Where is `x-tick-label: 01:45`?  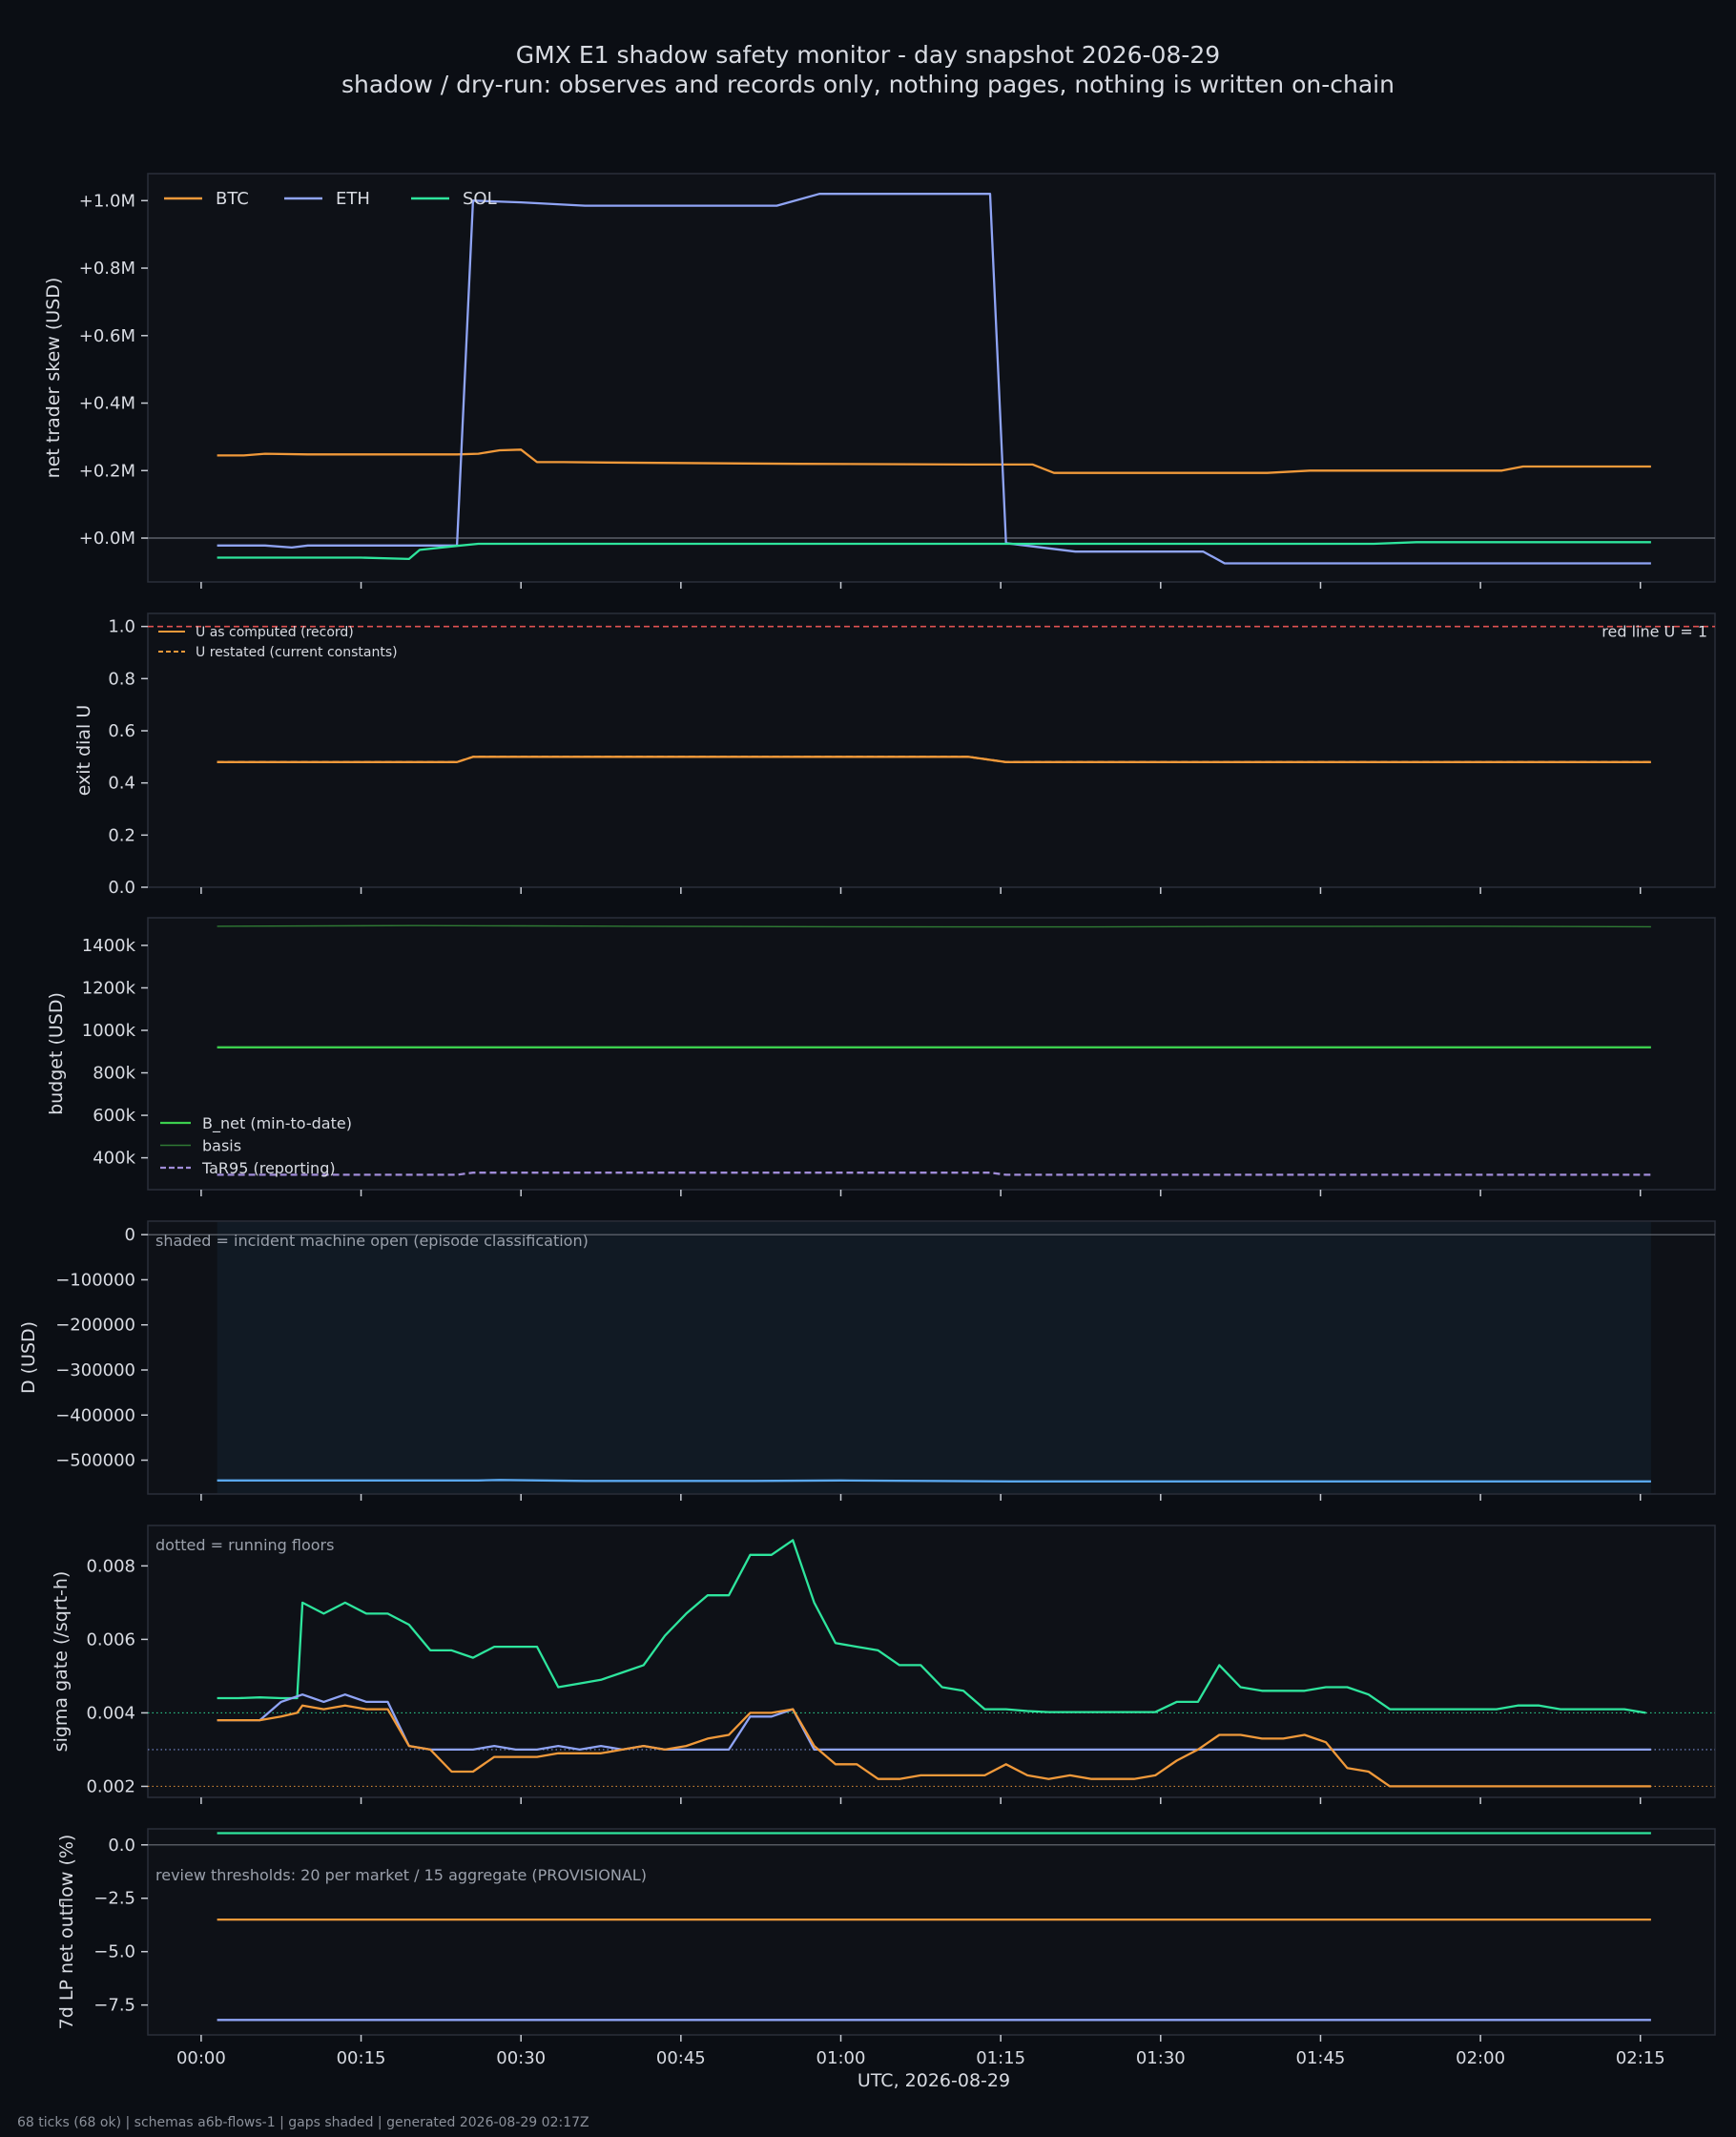 x-tick-label: 01:45 is located at coordinates (1321, 2058).